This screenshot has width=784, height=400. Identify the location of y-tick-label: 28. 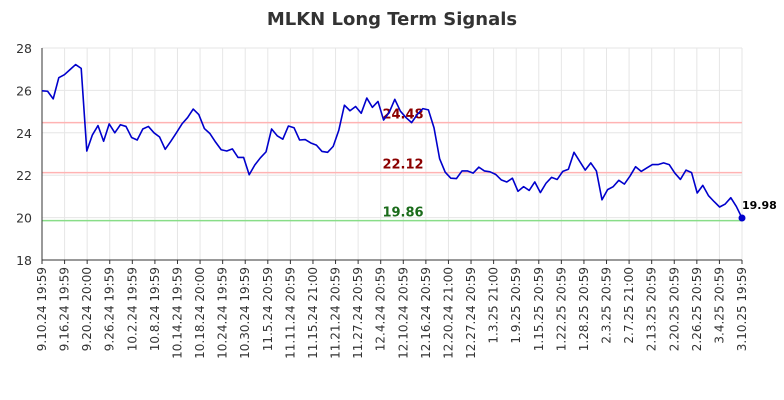
(24, 48).